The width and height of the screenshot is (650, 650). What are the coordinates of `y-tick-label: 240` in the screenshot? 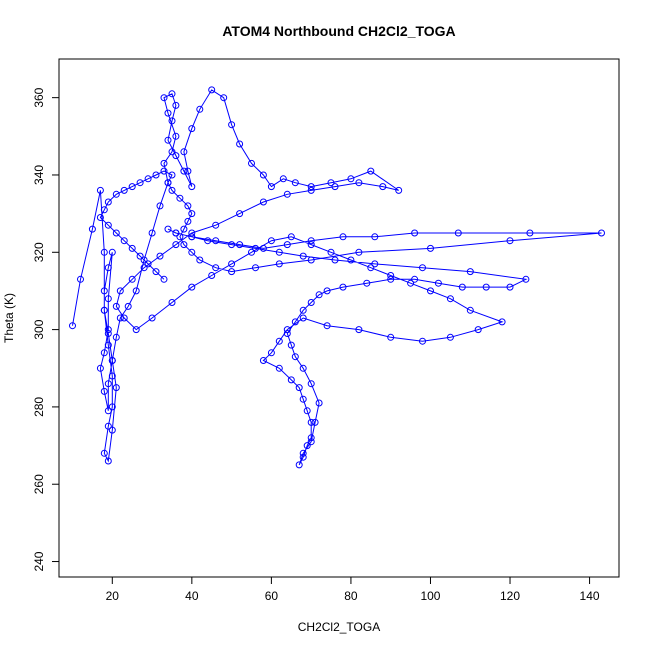 It's located at (39, 561).